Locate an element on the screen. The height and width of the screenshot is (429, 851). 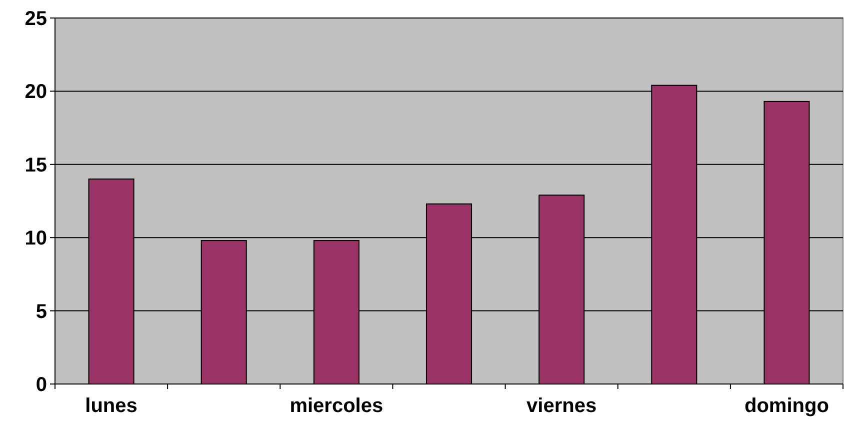
x-tick-label: viernes is located at coordinates (561, 406).